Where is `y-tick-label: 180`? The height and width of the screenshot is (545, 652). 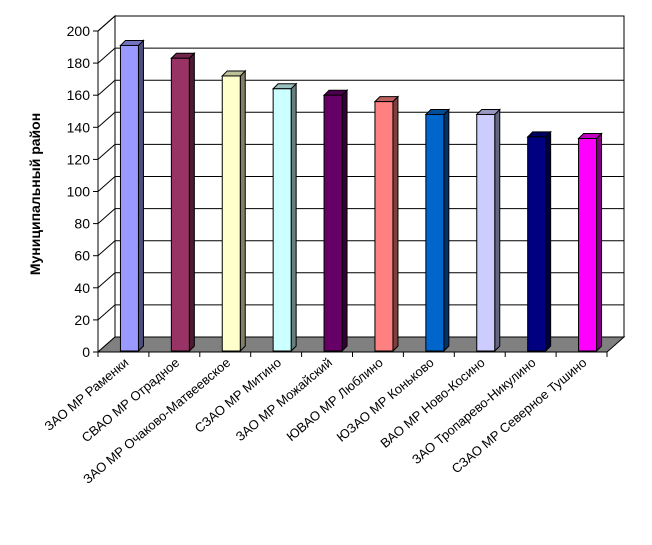
y-tick-label: 180 is located at coordinates (79, 63).